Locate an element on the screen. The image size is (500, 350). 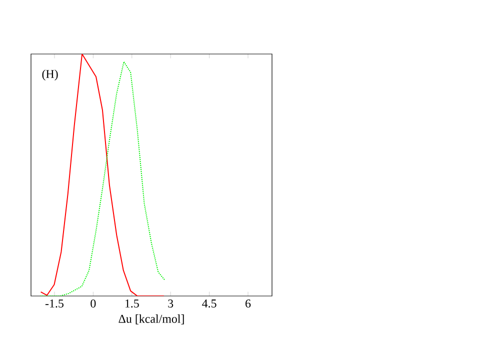
x-tick-label: 3 is located at coordinates (171, 304).